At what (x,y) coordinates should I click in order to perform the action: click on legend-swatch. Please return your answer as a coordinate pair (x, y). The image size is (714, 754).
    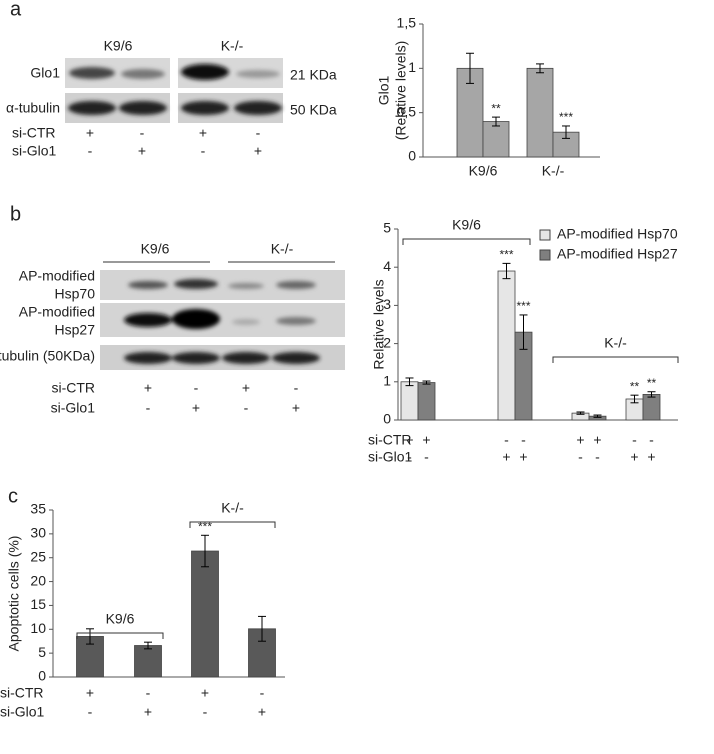
    Looking at the image, I should click on (545, 235).